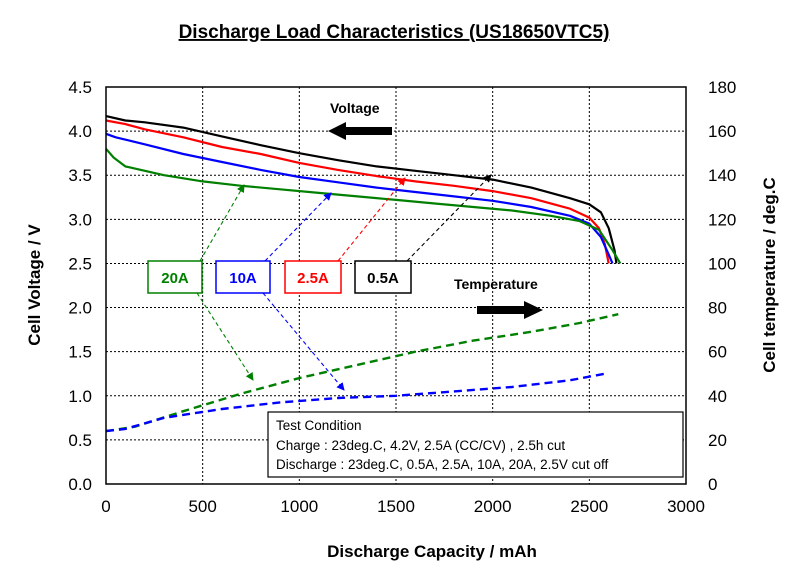  Describe the element at coordinates (80, 440) in the screenshot. I see `y-left-tick-label: 0.5` at that location.